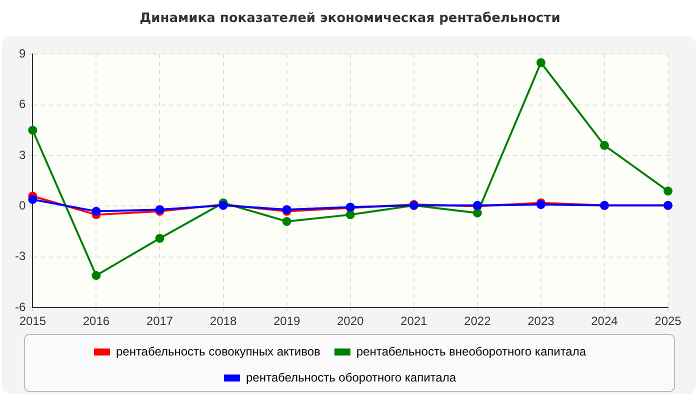  What do you see at coordinates (478, 321) in the screenshot?
I see `x-tick-label: 2022` at bounding box center [478, 321].